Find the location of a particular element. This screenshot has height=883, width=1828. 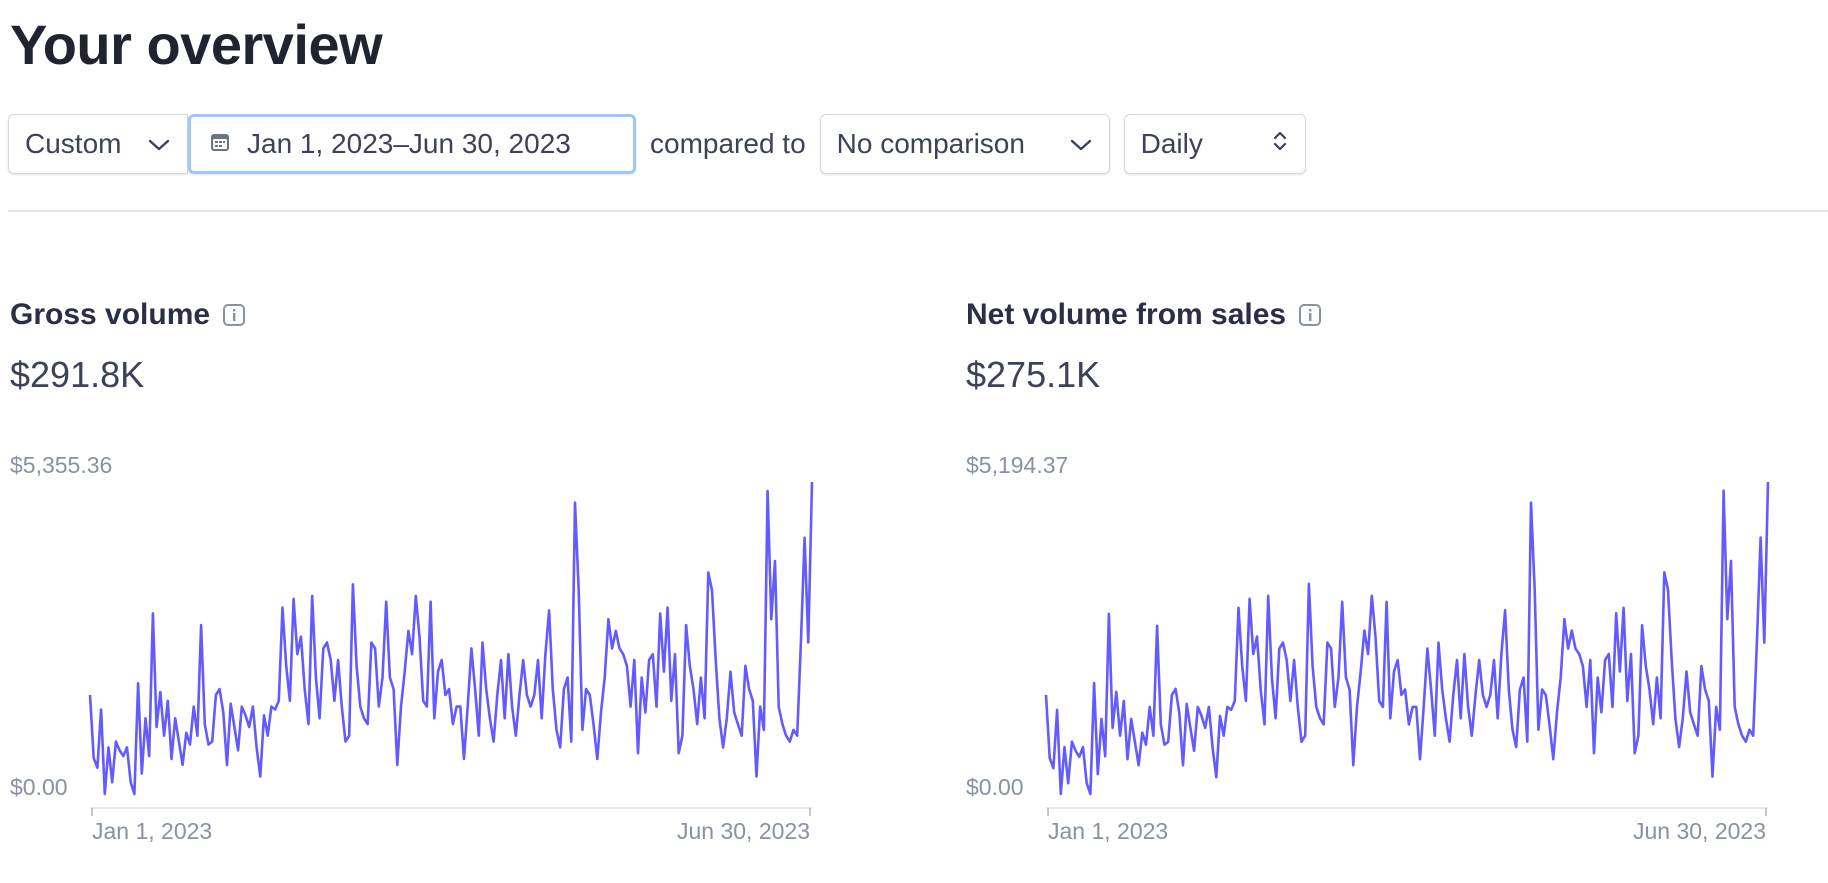

date-range-picker: Jan 1, 2023–Jun 30, 2023 is located at coordinates (412, 144).